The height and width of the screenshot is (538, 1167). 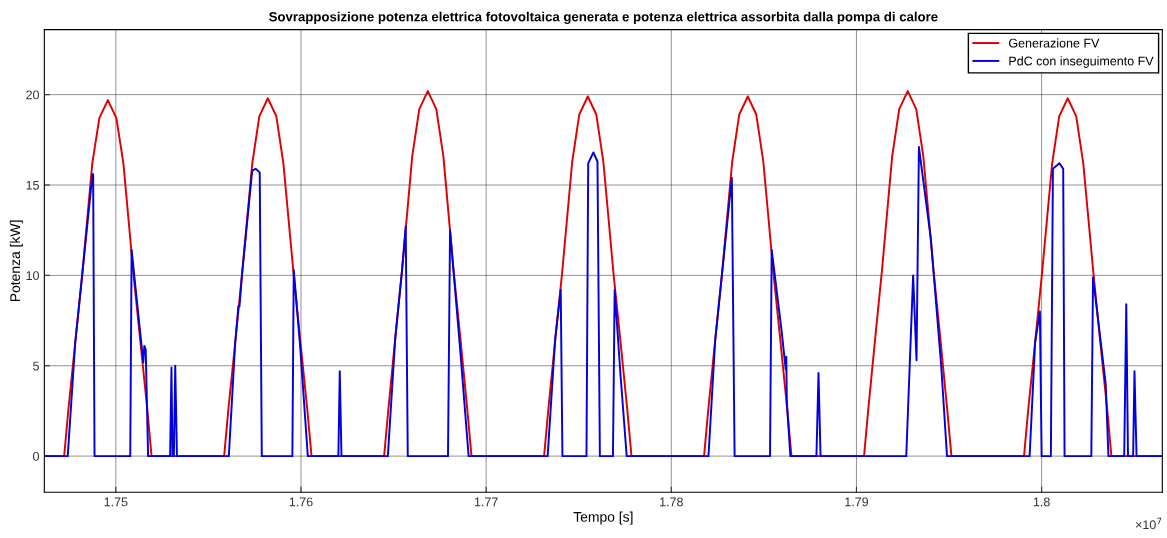 What do you see at coordinates (486, 502) in the screenshot?
I see `x-tick-label: 1.77` at bounding box center [486, 502].